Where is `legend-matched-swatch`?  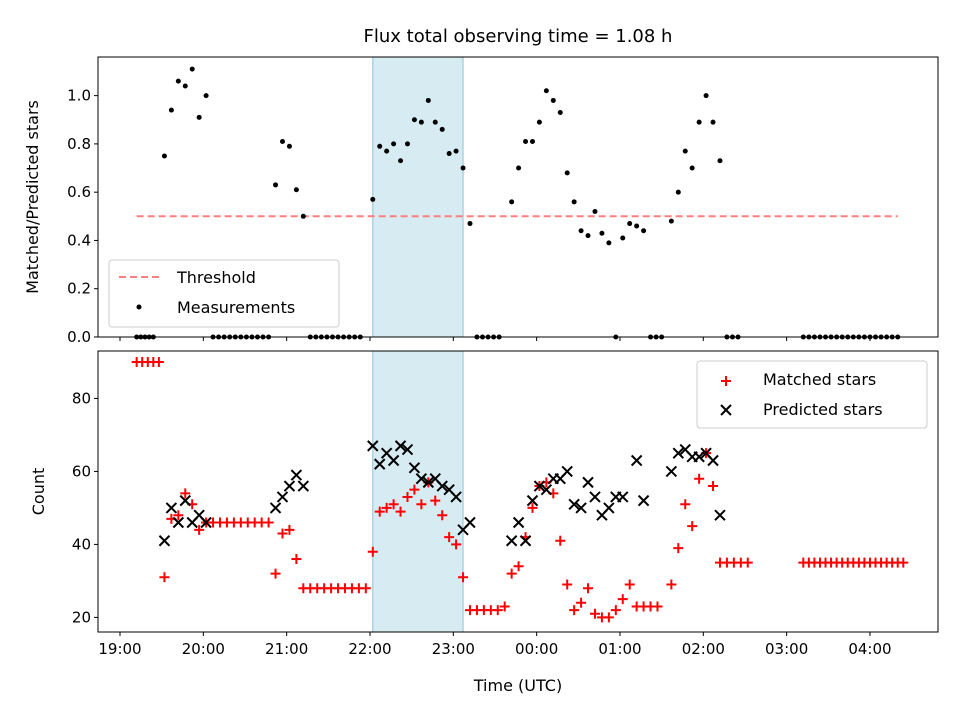 legend-matched-swatch is located at coordinates (726, 381).